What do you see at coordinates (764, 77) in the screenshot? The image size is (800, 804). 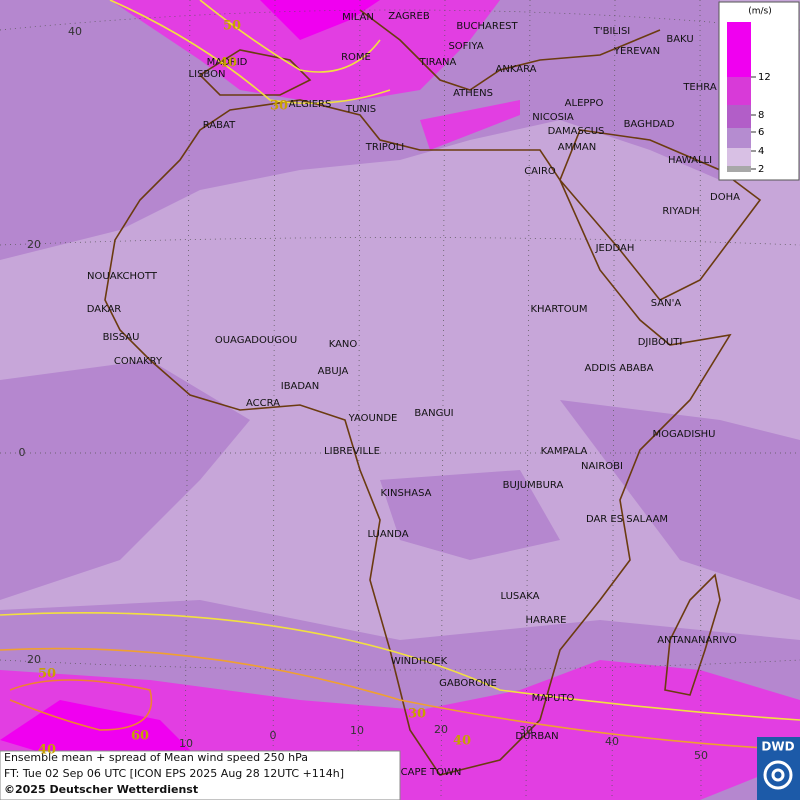 I see `legend-tick-label: 12` at bounding box center [764, 77].